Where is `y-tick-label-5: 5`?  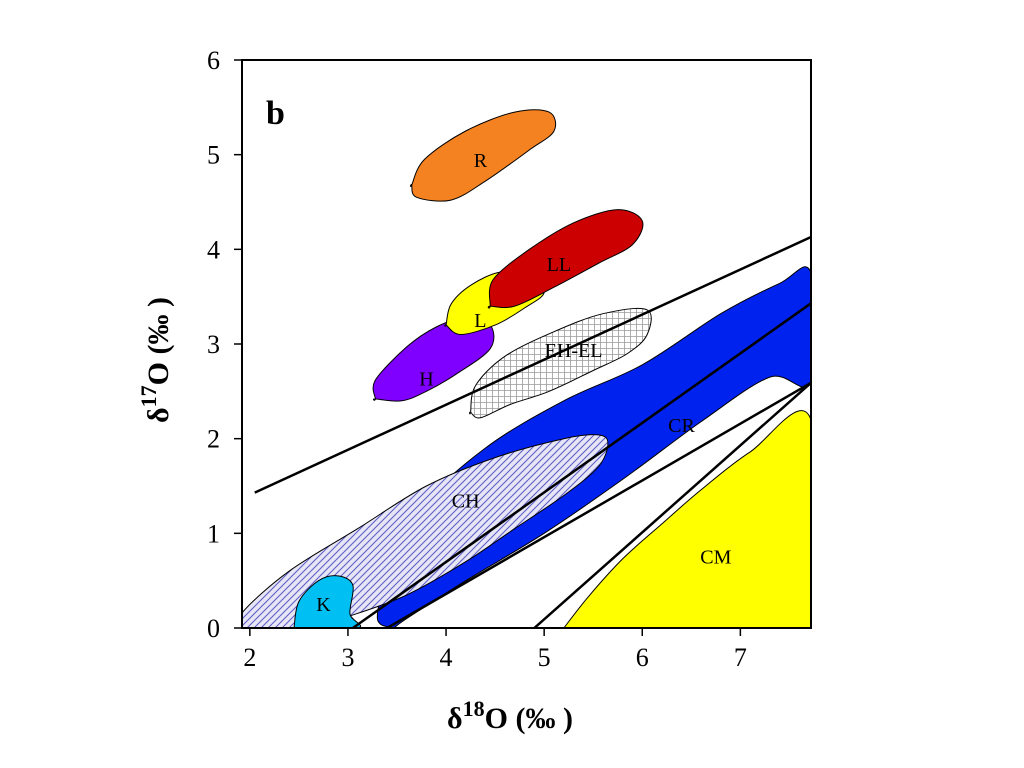
y-tick-label-5: 5 is located at coordinates (213, 155).